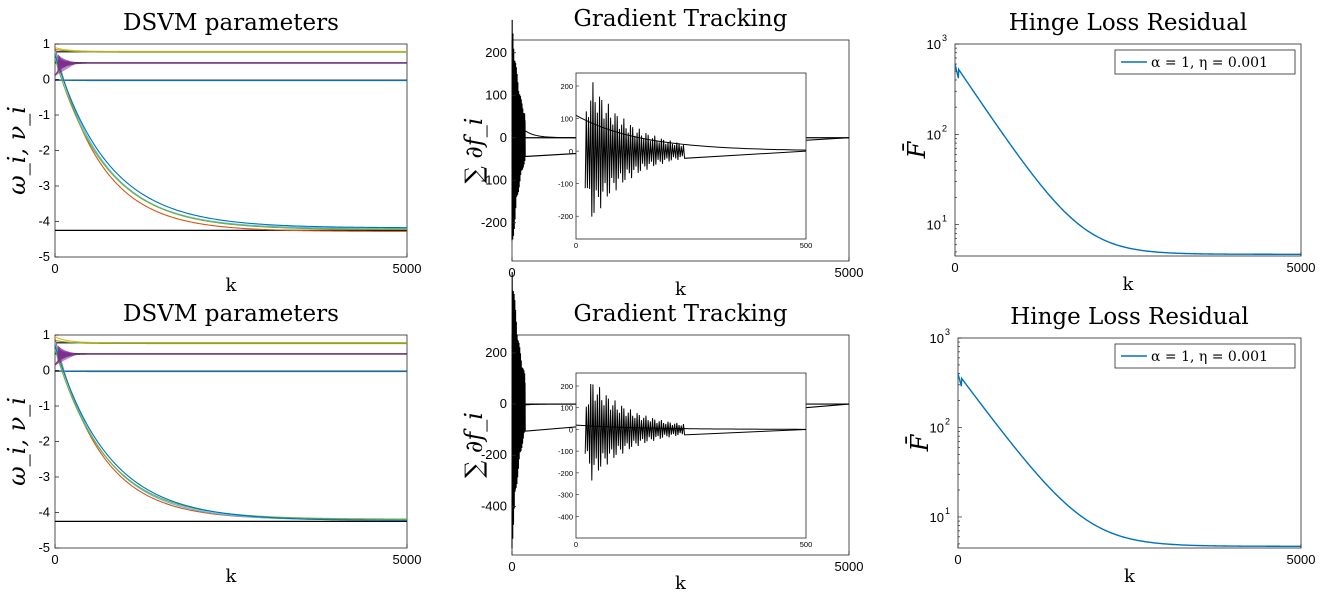 The image size is (1335, 597). Describe the element at coordinates (496, 94) in the screenshot. I see `y-tick-label: 100` at that location.